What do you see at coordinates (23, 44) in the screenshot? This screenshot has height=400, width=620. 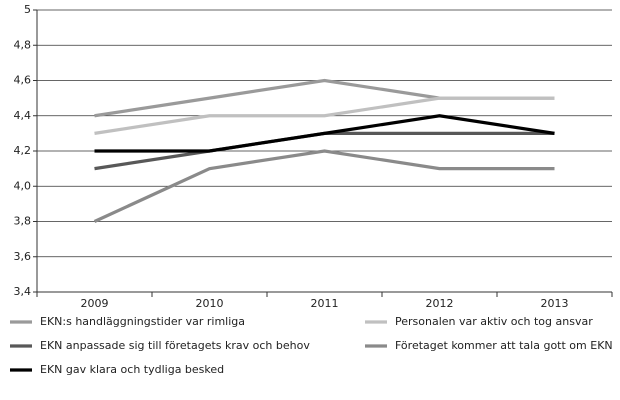 I see `y-tick-label: 4,8` at bounding box center [23, 44].